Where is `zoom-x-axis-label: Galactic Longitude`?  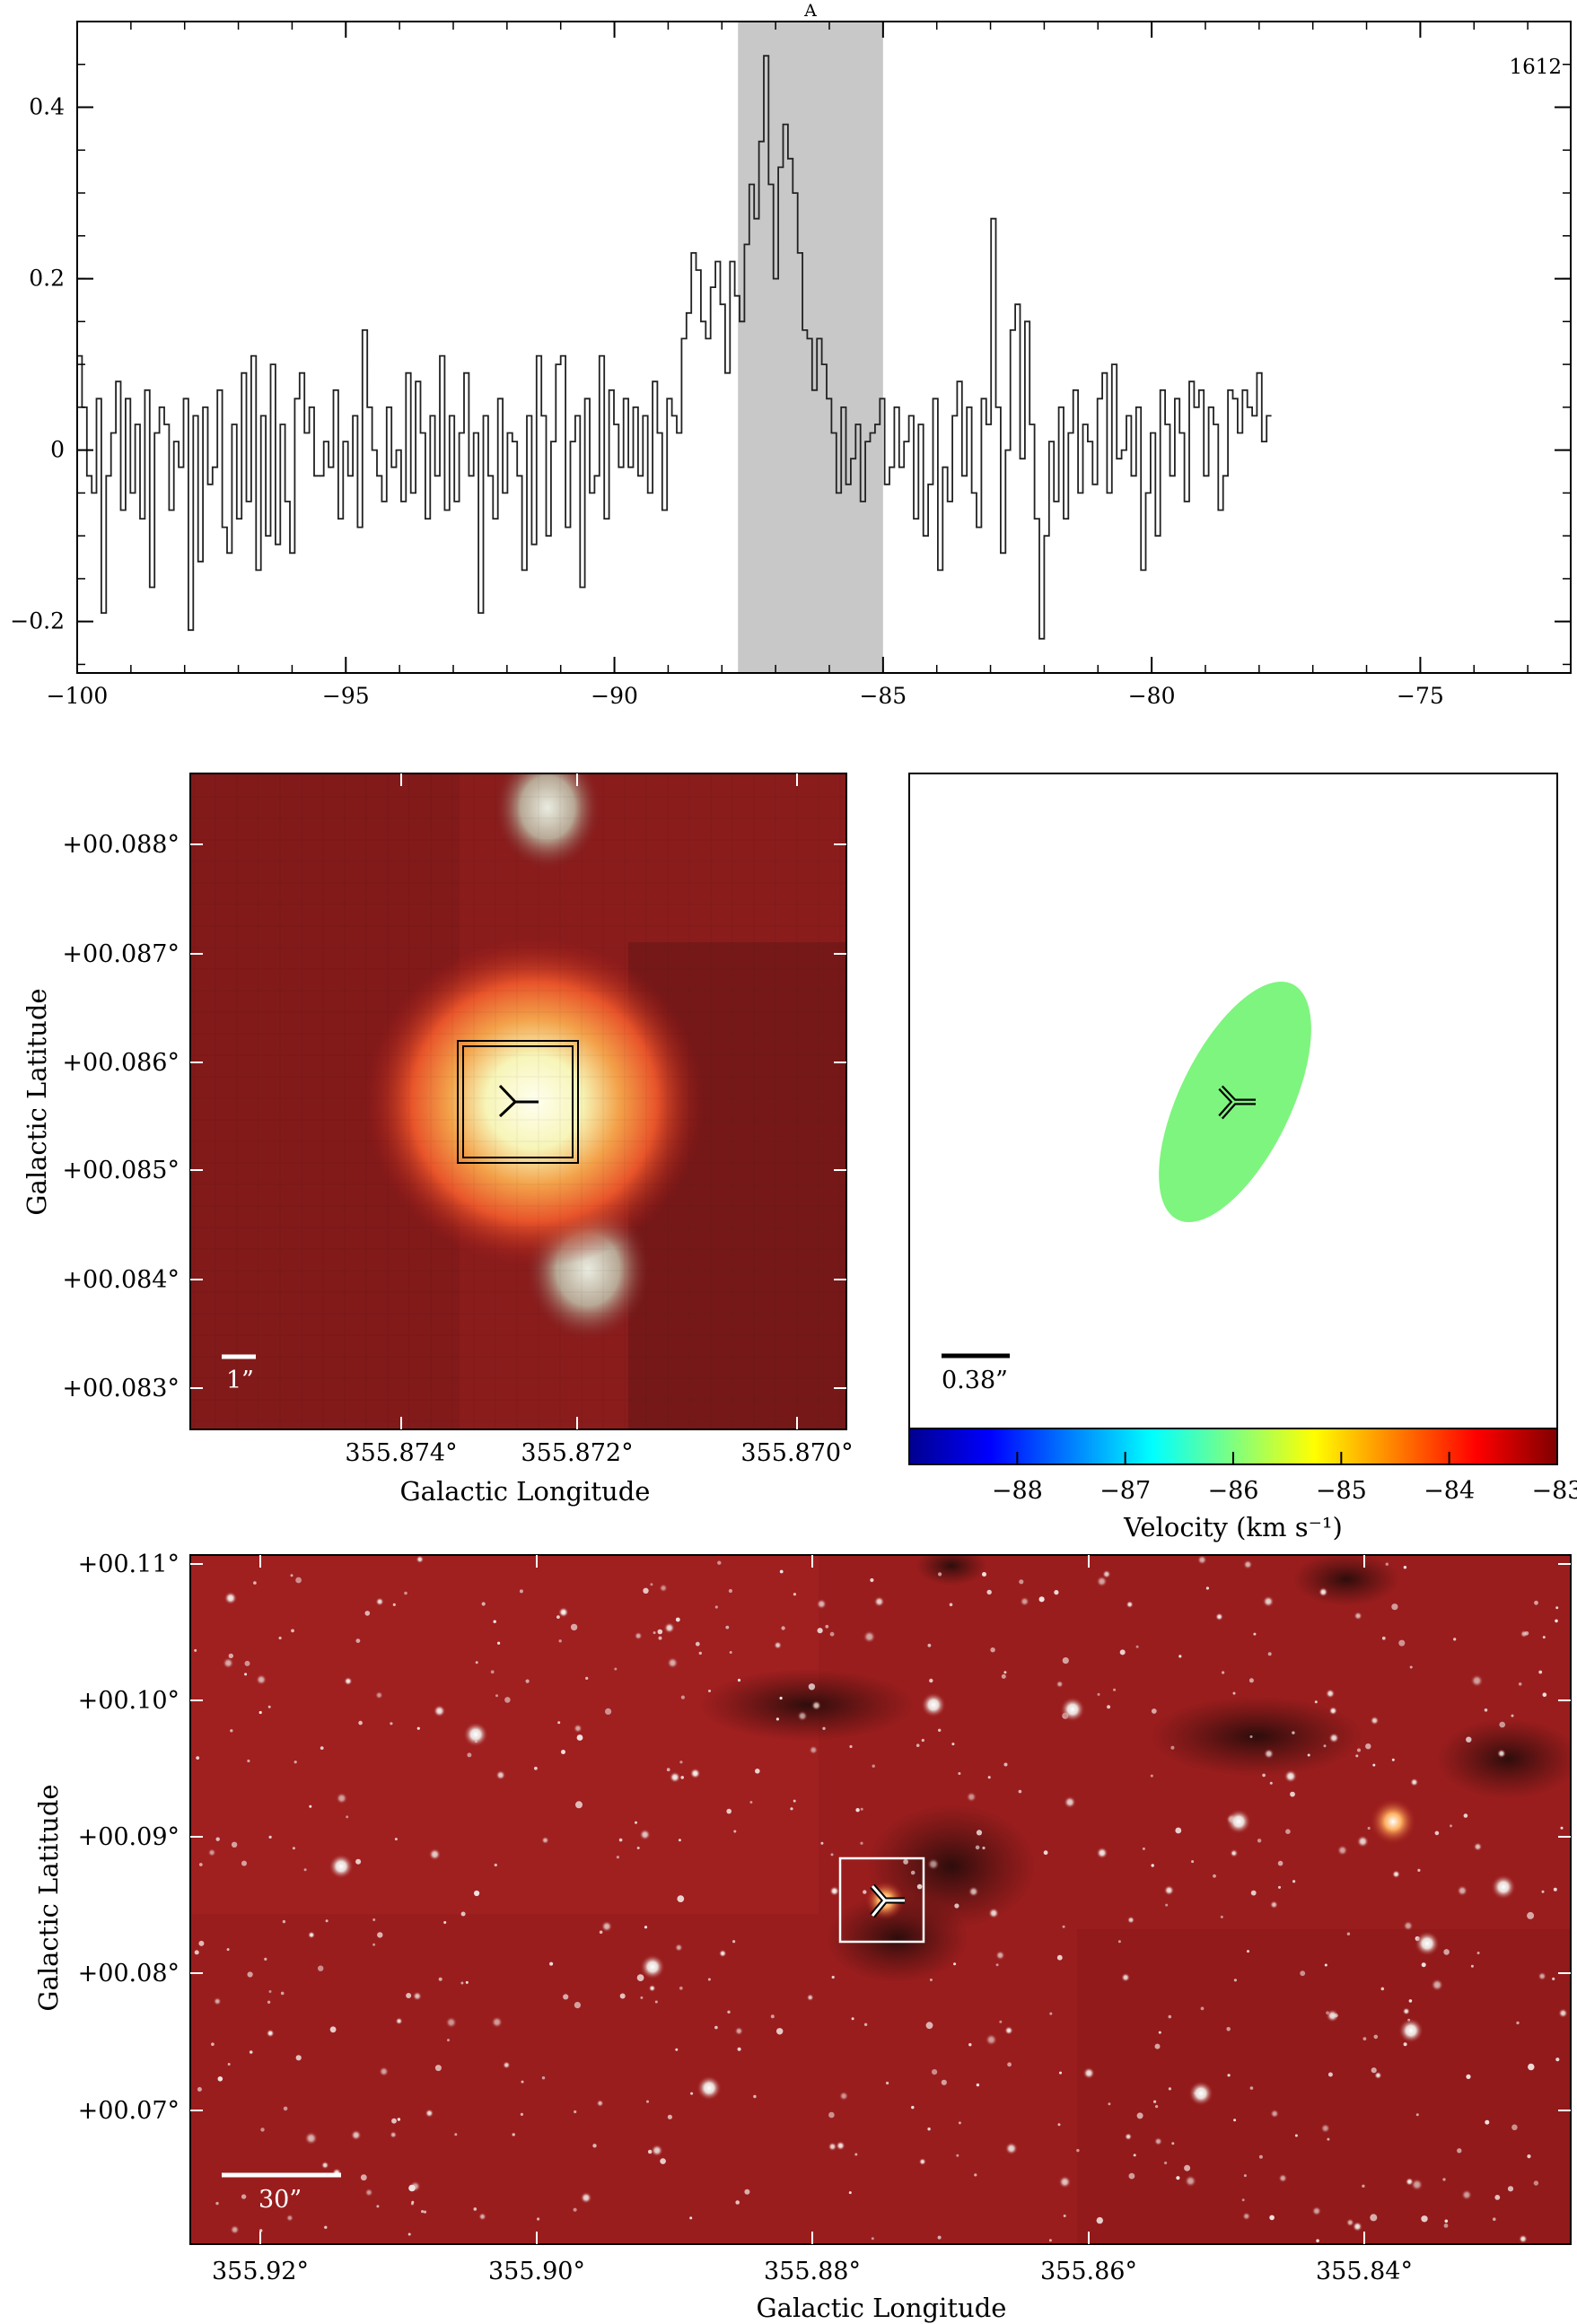 zoom-x-axis-label: Galactic Longitude is located at coordinates (525, 1492).